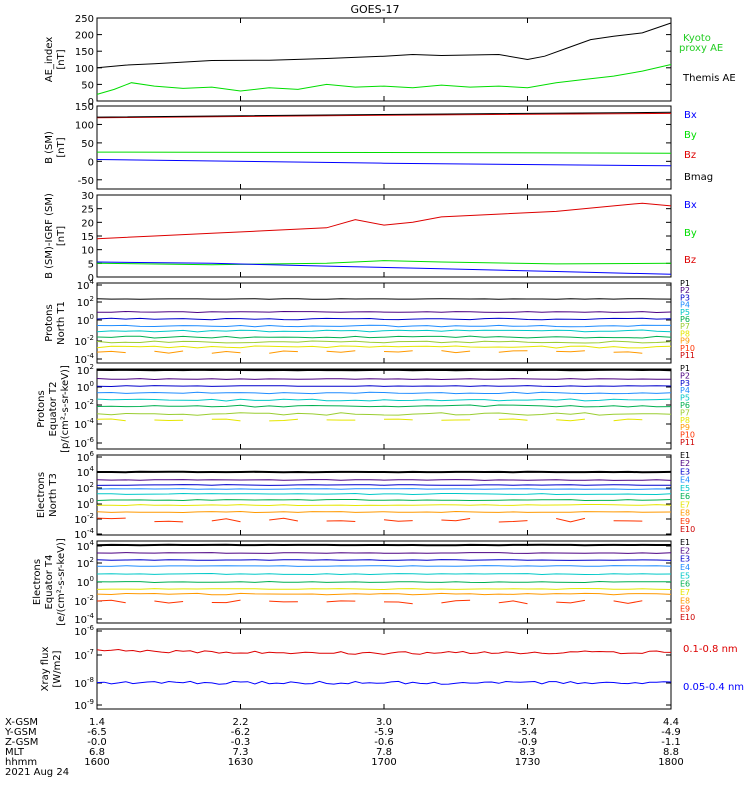 The height and width of the screenshot is (800, 750). I want to click on legend-entry: P8, so click(685, 420).